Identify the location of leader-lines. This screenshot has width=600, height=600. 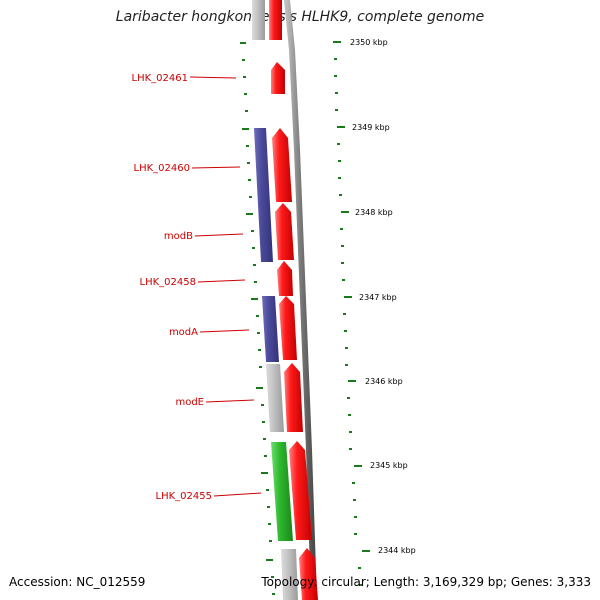
(225, 286).